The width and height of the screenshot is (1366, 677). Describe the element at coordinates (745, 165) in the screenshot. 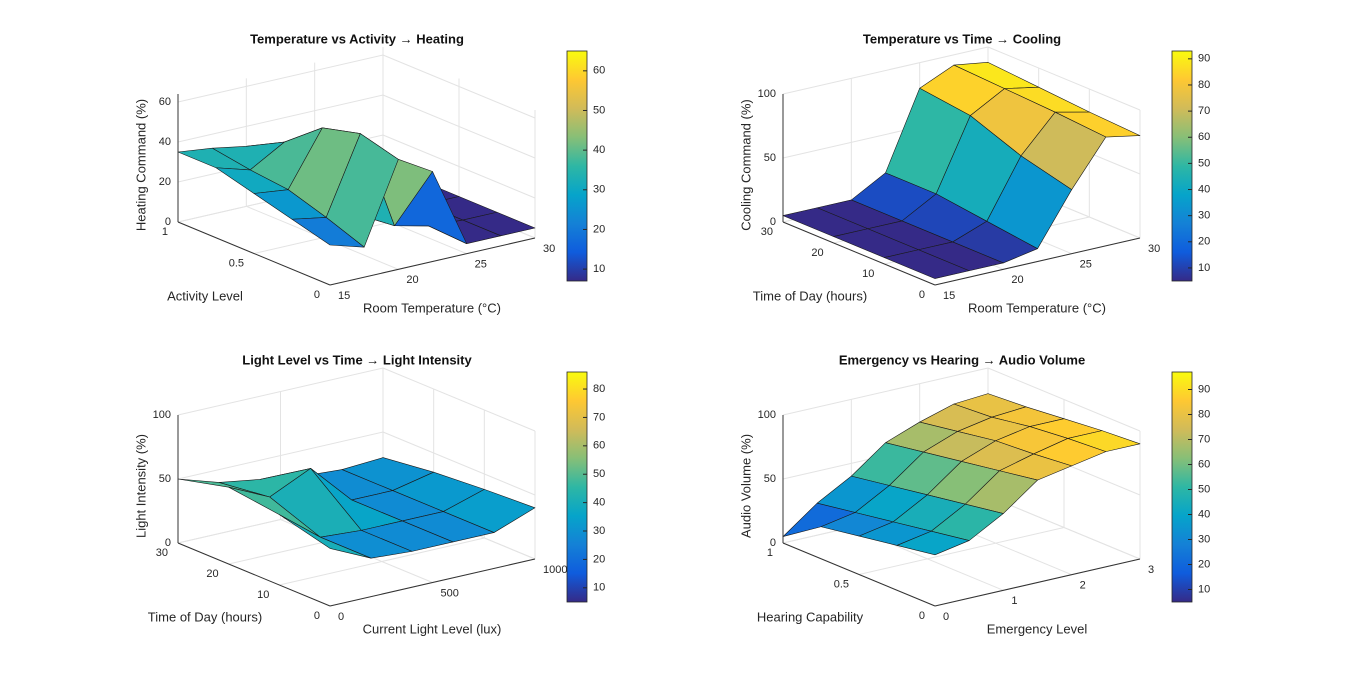

I see `z-axis-label: Cooling Command (%)` at that location.